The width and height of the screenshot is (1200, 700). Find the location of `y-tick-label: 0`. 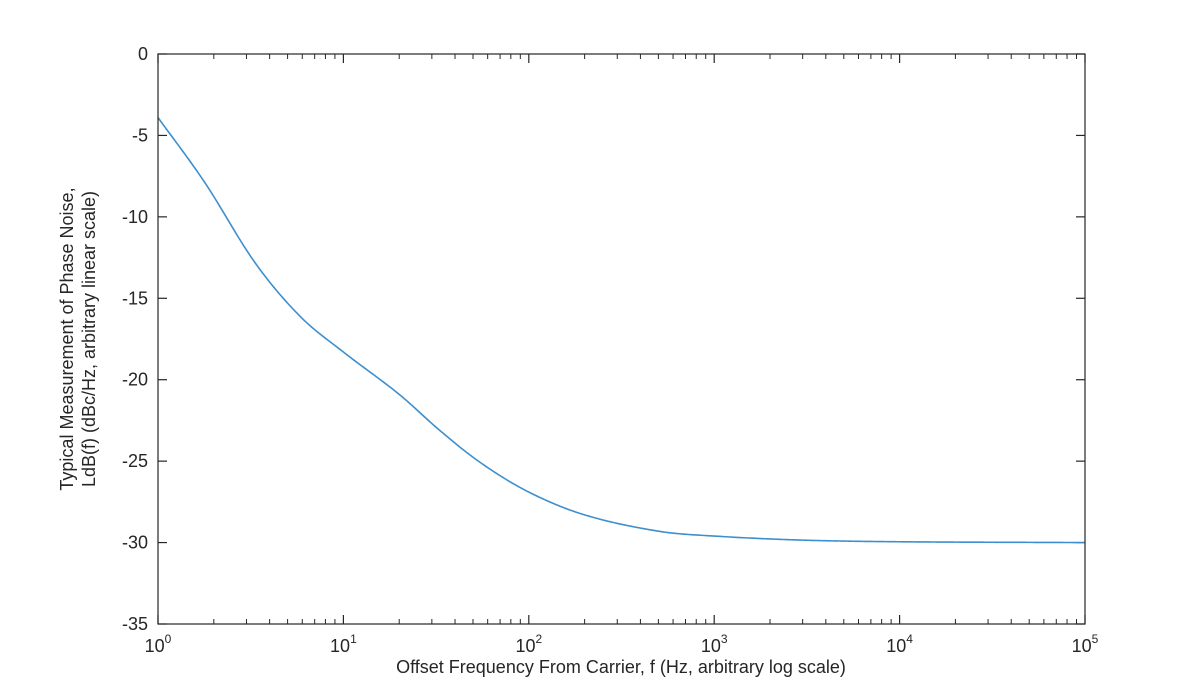

y-tick-label: 0 is located at coordinates (143, 54).